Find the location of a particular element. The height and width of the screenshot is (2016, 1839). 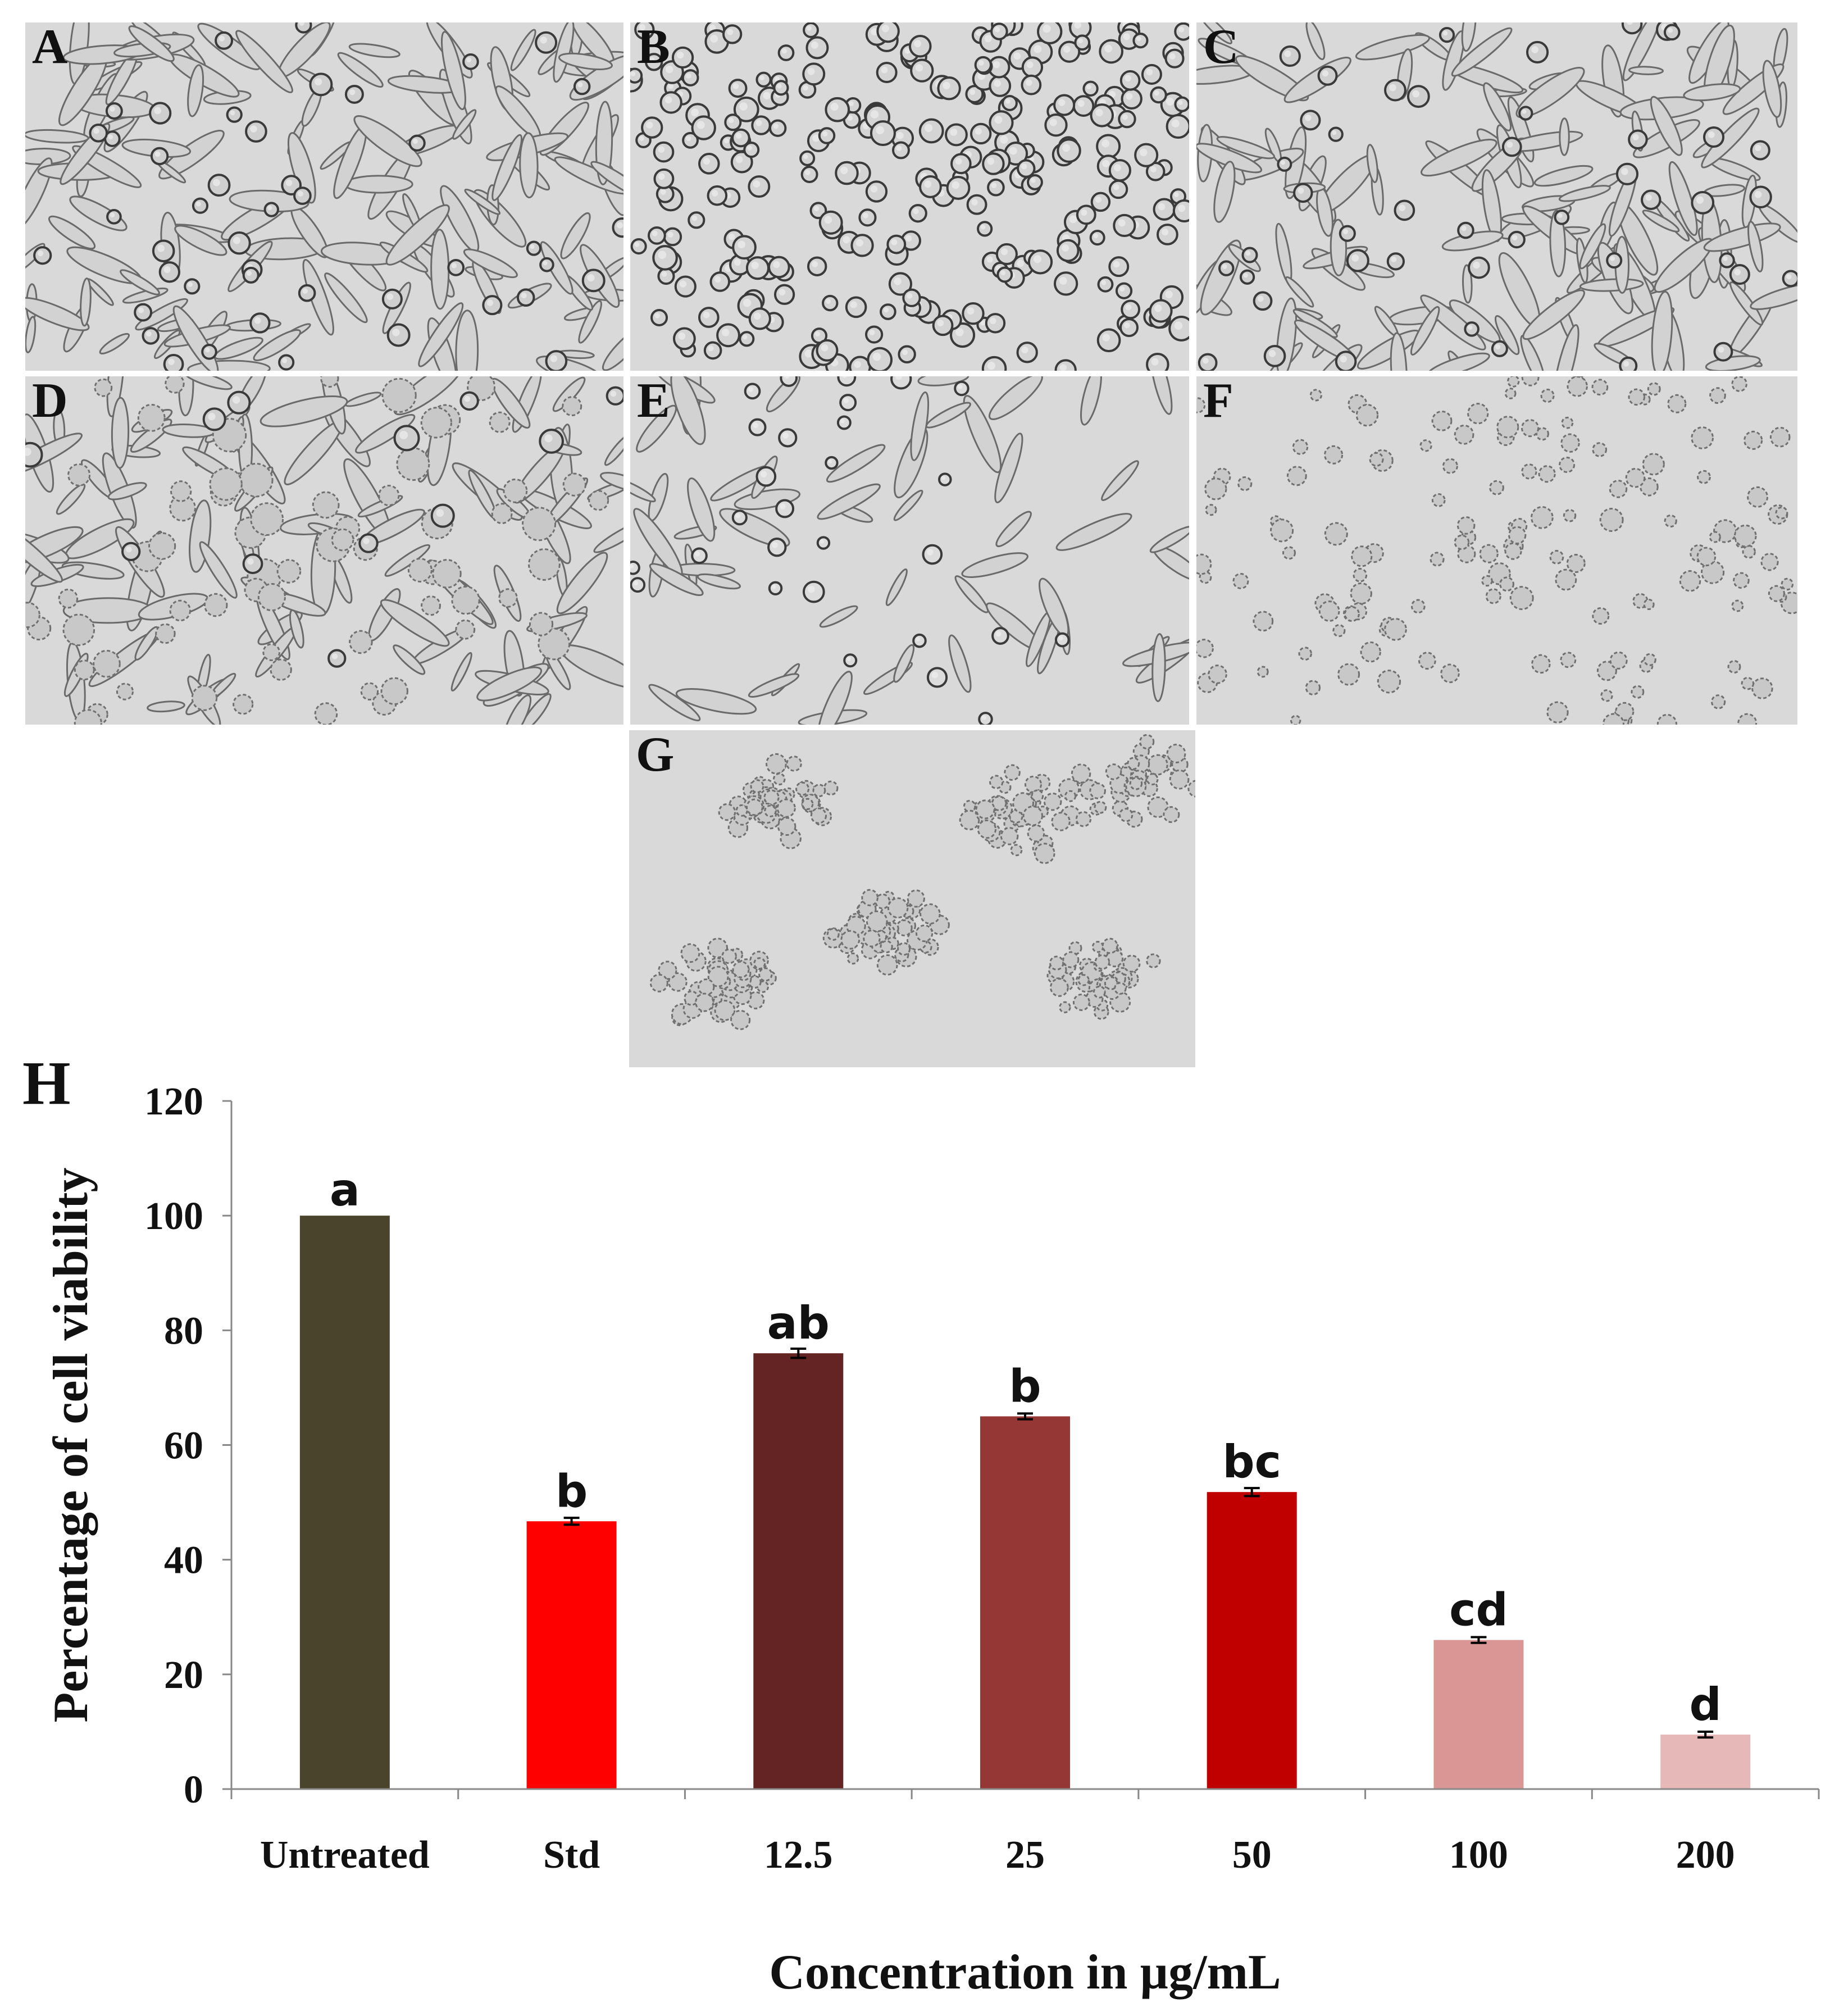

micrograph-image is located at coordinates (1496, 196).